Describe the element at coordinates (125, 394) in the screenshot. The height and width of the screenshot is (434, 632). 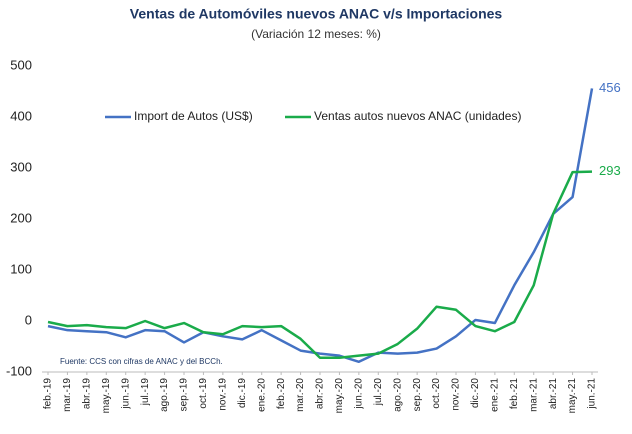
I see `x-tick-label: jun.-19` at that location.